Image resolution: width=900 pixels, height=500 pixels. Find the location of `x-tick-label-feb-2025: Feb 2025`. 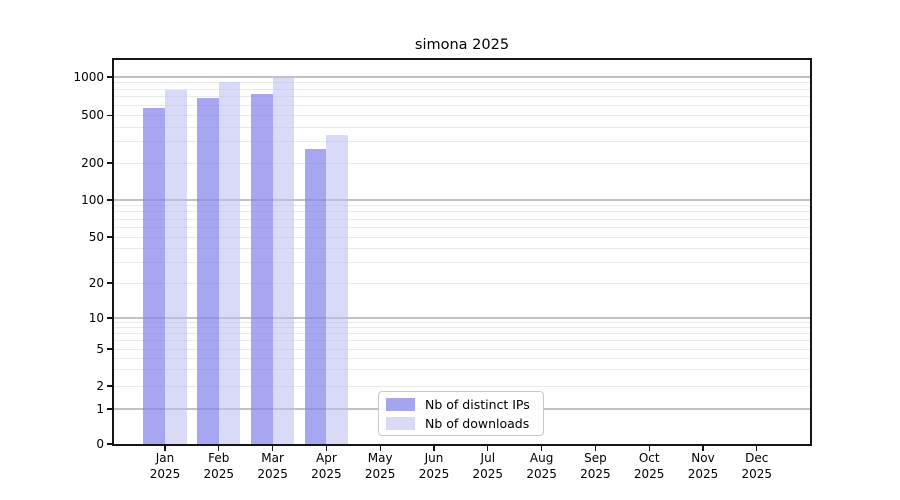

x-tick-label-feb-2025: Feb 2025 is located at coordinates (219, 466).